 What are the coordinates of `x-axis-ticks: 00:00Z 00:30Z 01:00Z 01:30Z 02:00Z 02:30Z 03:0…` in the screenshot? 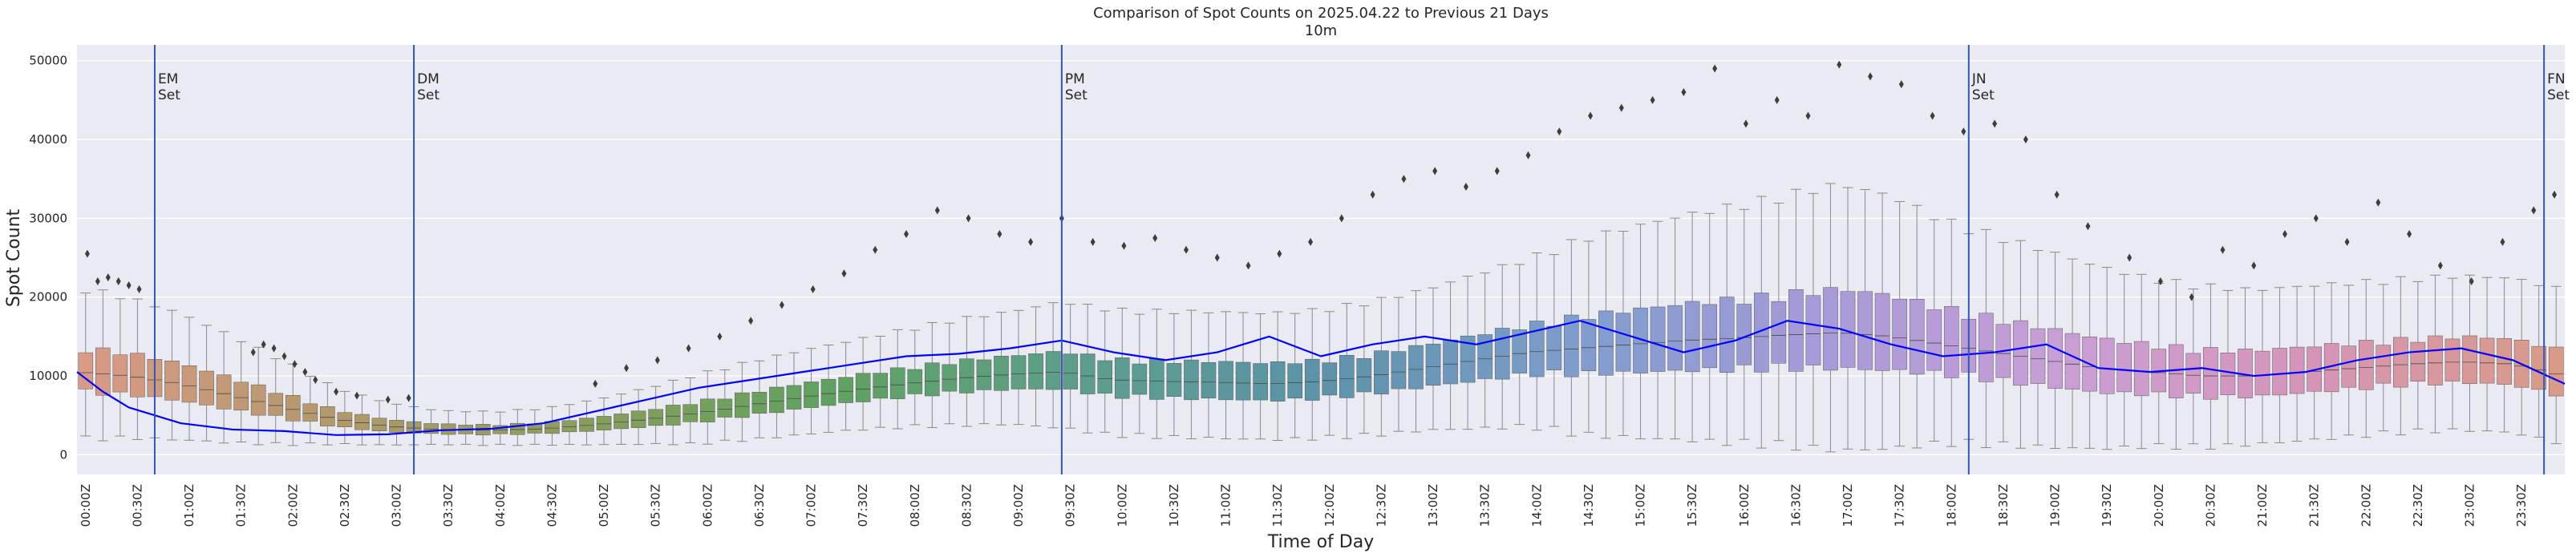 It's located at (1304, 505).